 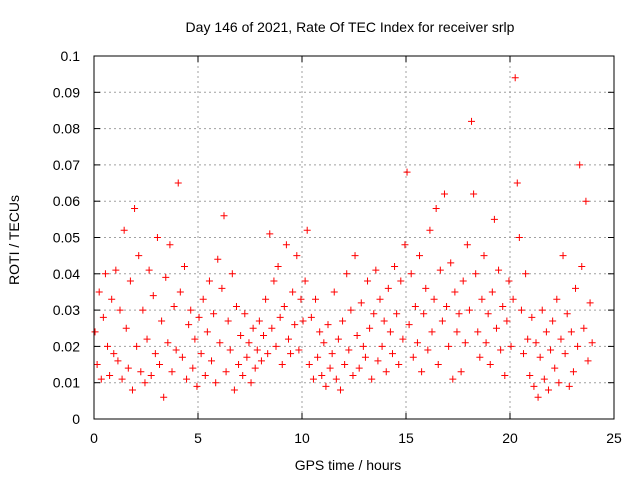 I want to click on x-tick-label: 0, so click(x=94, y=438).